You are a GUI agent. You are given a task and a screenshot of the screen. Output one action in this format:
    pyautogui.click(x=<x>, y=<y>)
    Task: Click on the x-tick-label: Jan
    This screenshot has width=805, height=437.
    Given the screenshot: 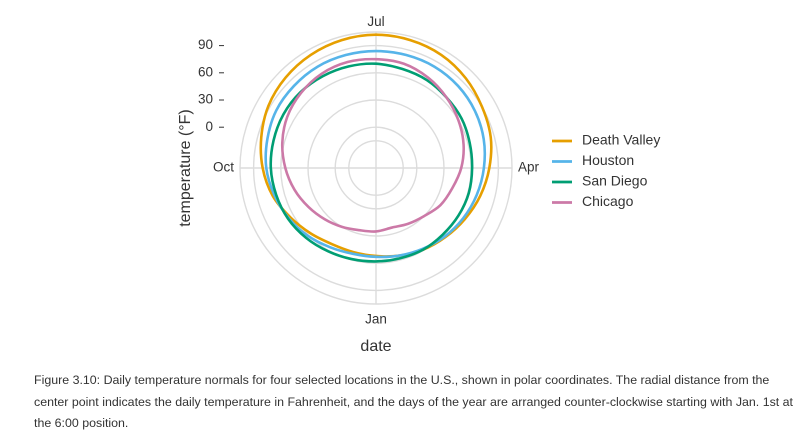 What is the action you would take?
    pyautogui.click(x=376, y=319)
    